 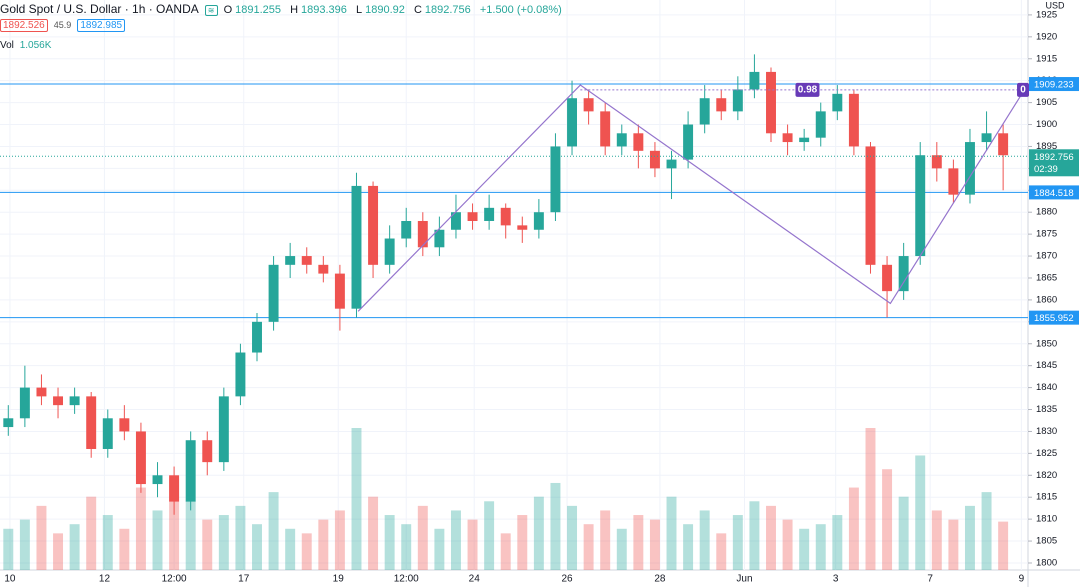 What do you see at coordinates (567, 579) in the screenshot?
I see `x-tick-label: 26` at bounding box center [567, 579].